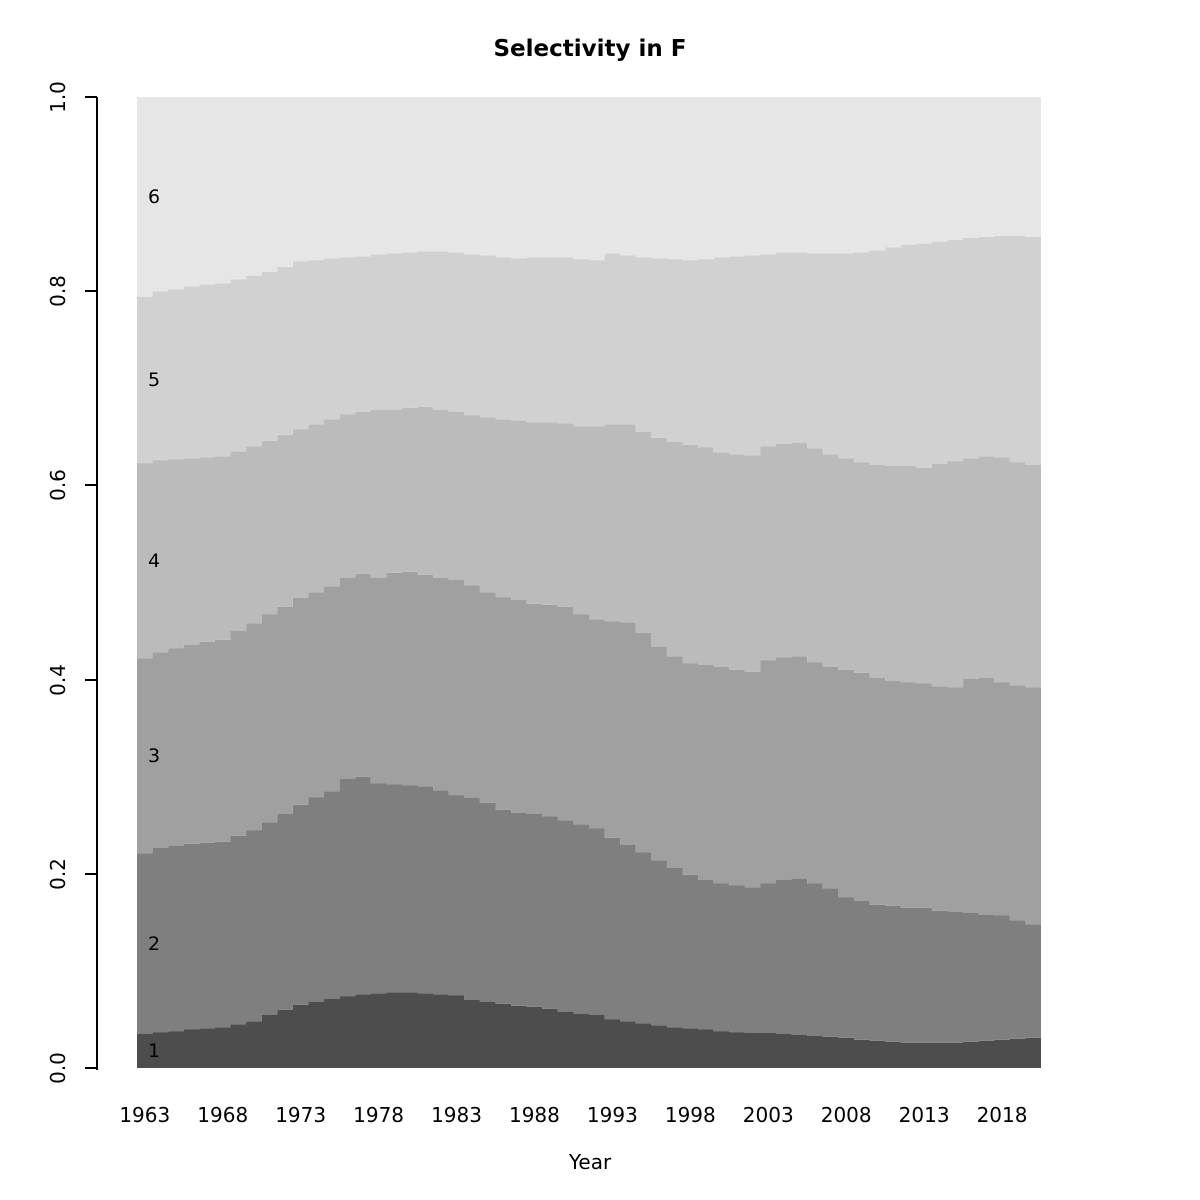 Image resolution: width=1200 pixels, height=1200 pixels. I want to click on band-label-6: 6, so click(154, 197).